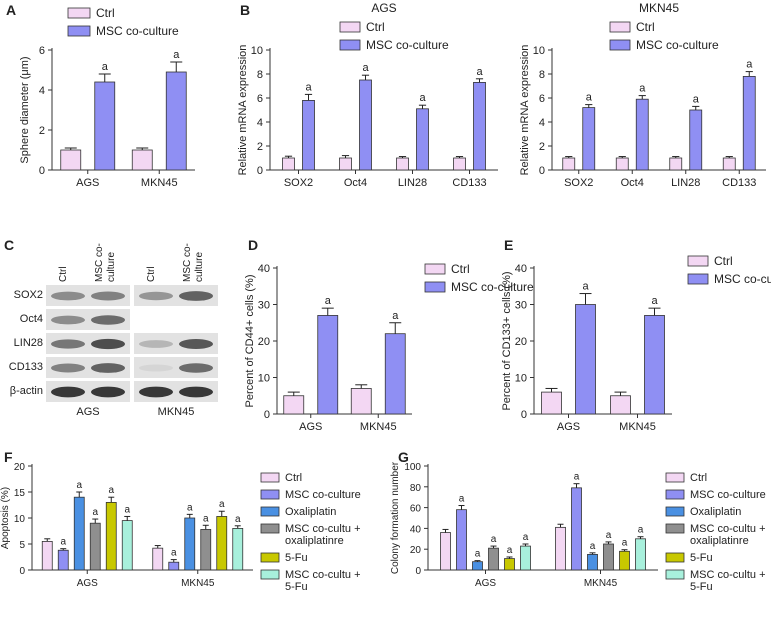 The width and height of the screenshot is (771, 620). Describe the element at coordinates (402, 164) in the screenshot. I see `bar-lin28-ctrl` at that location.